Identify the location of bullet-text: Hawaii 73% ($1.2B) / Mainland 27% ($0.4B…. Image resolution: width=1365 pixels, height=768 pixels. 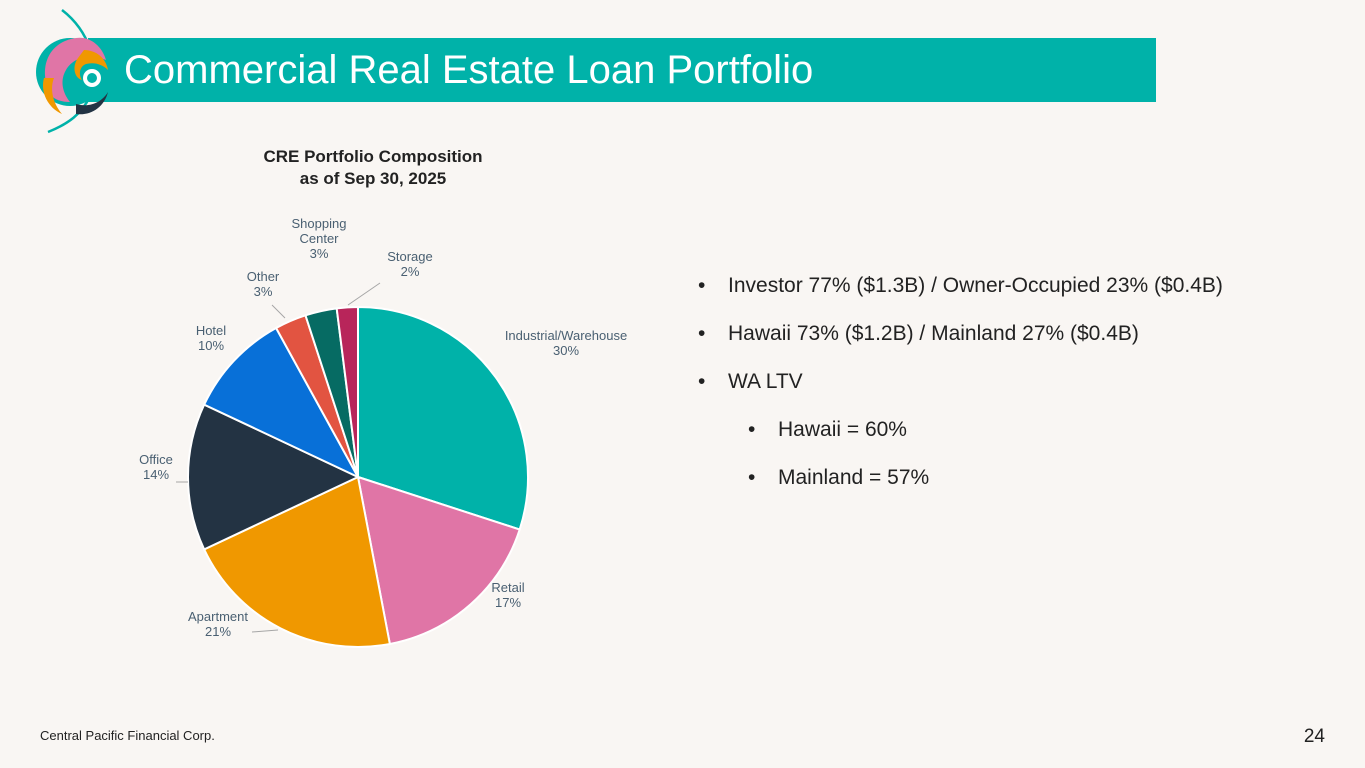
(933, 333).